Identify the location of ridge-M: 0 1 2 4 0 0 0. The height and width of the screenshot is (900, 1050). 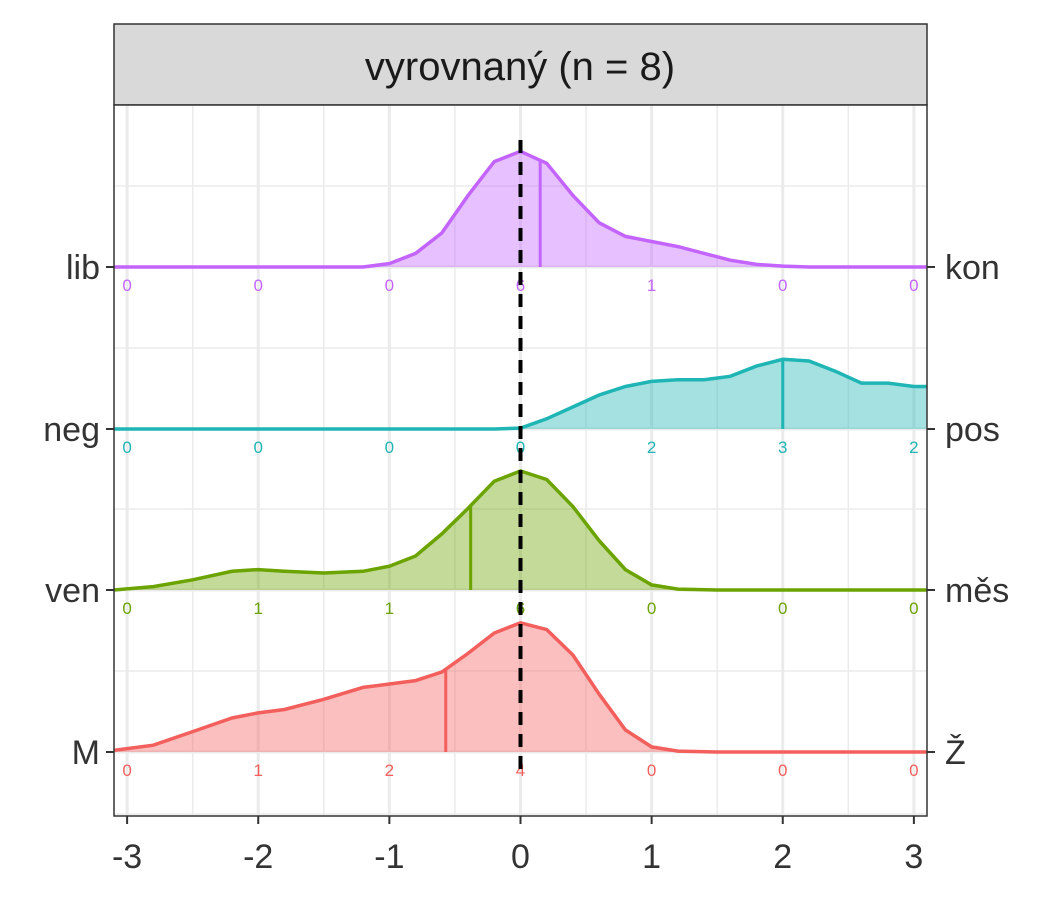
(520, 700).